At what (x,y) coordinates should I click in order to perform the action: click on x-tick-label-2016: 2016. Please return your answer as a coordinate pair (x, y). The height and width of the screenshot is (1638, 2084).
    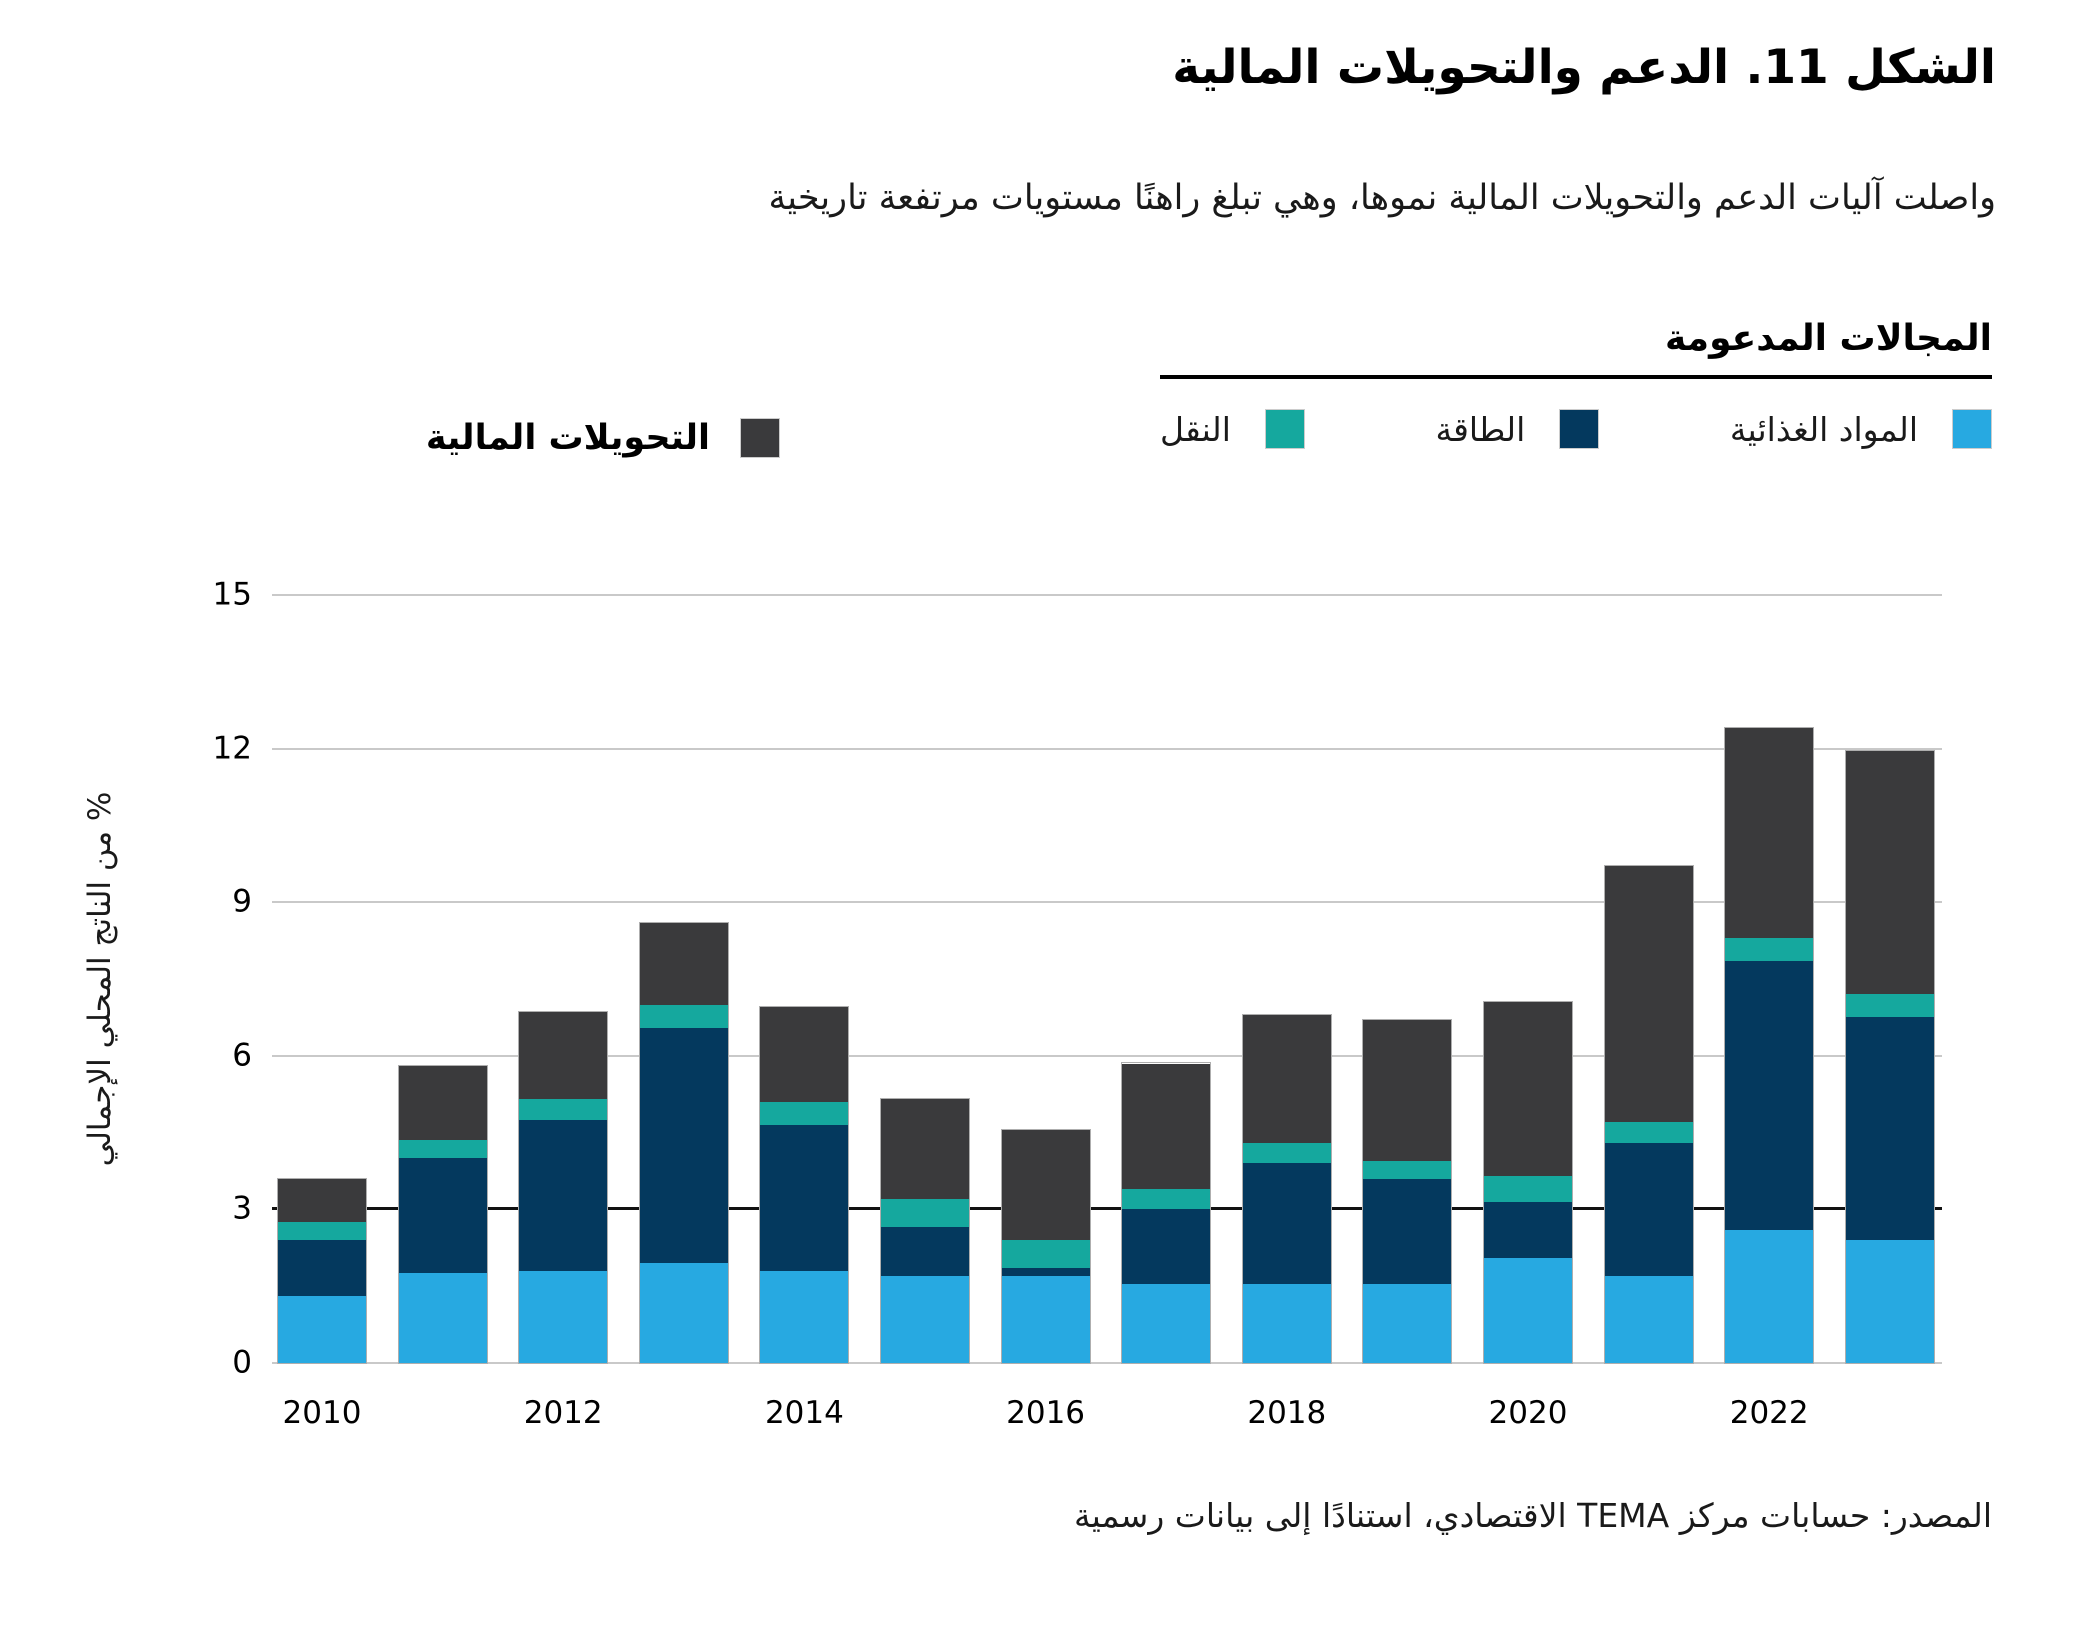
    Looking at the image, I should click on (1046, 1413).